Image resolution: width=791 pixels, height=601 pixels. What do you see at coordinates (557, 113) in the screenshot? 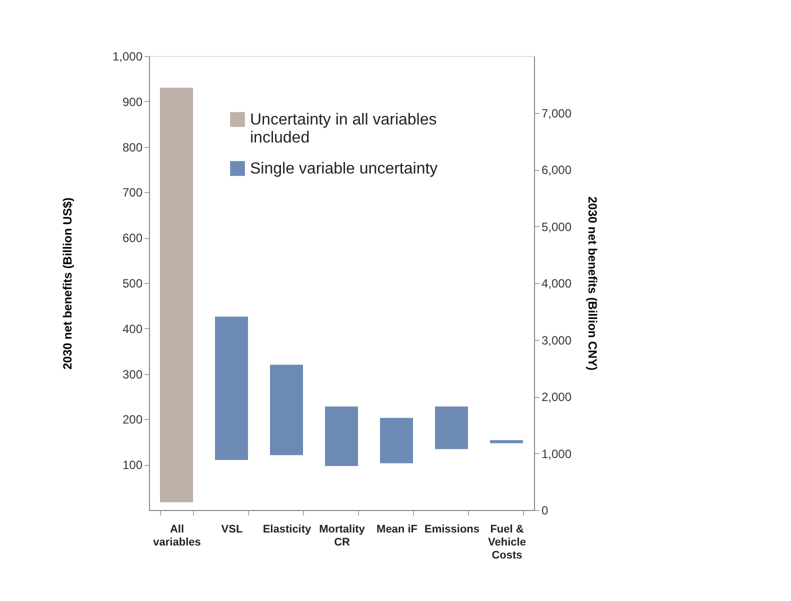
I see `y2-tick-label: 7,000` at bounding box center [557, 113].